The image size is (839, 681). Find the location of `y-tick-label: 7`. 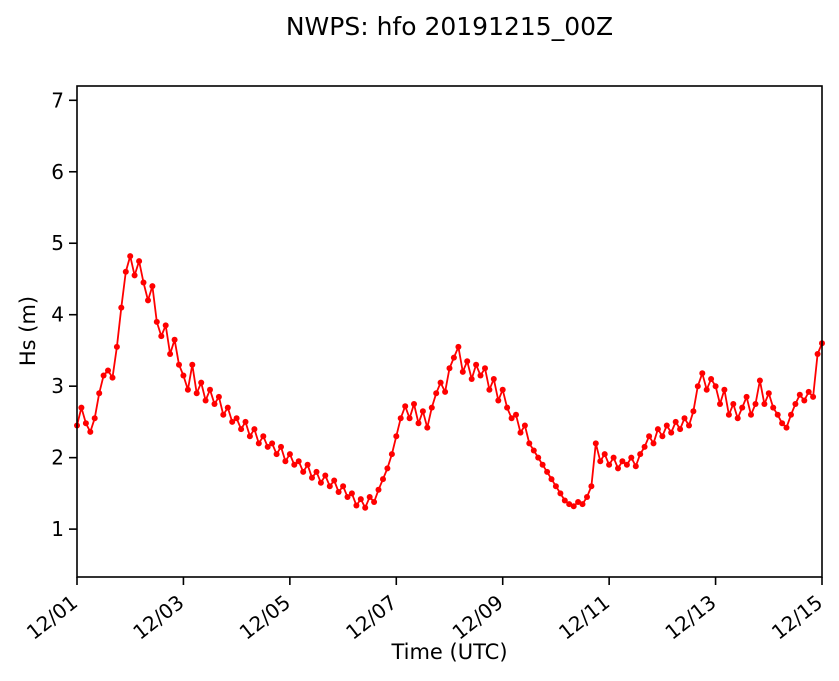

y-tick-label: 7 is located at coordinates (57, 100).